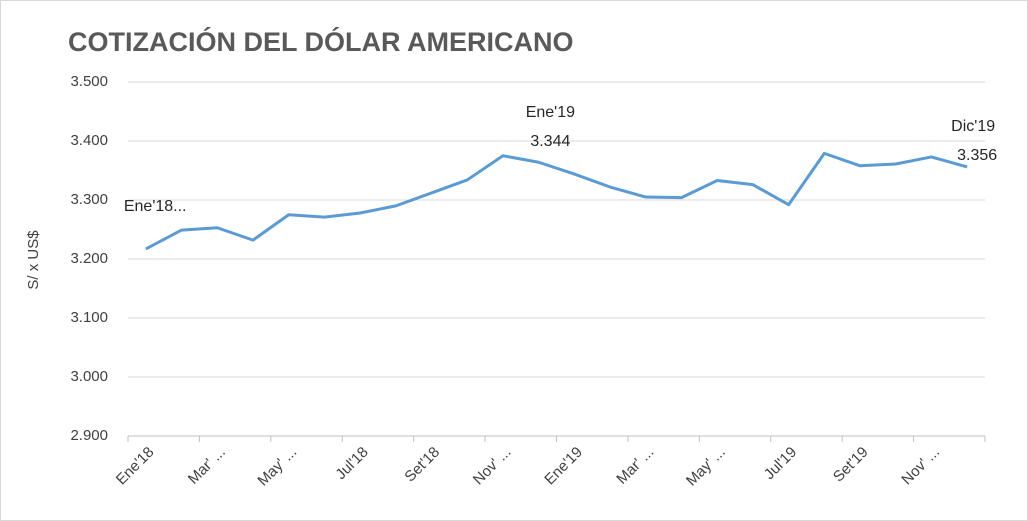  I want to click on y-tick-label: 2.900, so click(89, 435).